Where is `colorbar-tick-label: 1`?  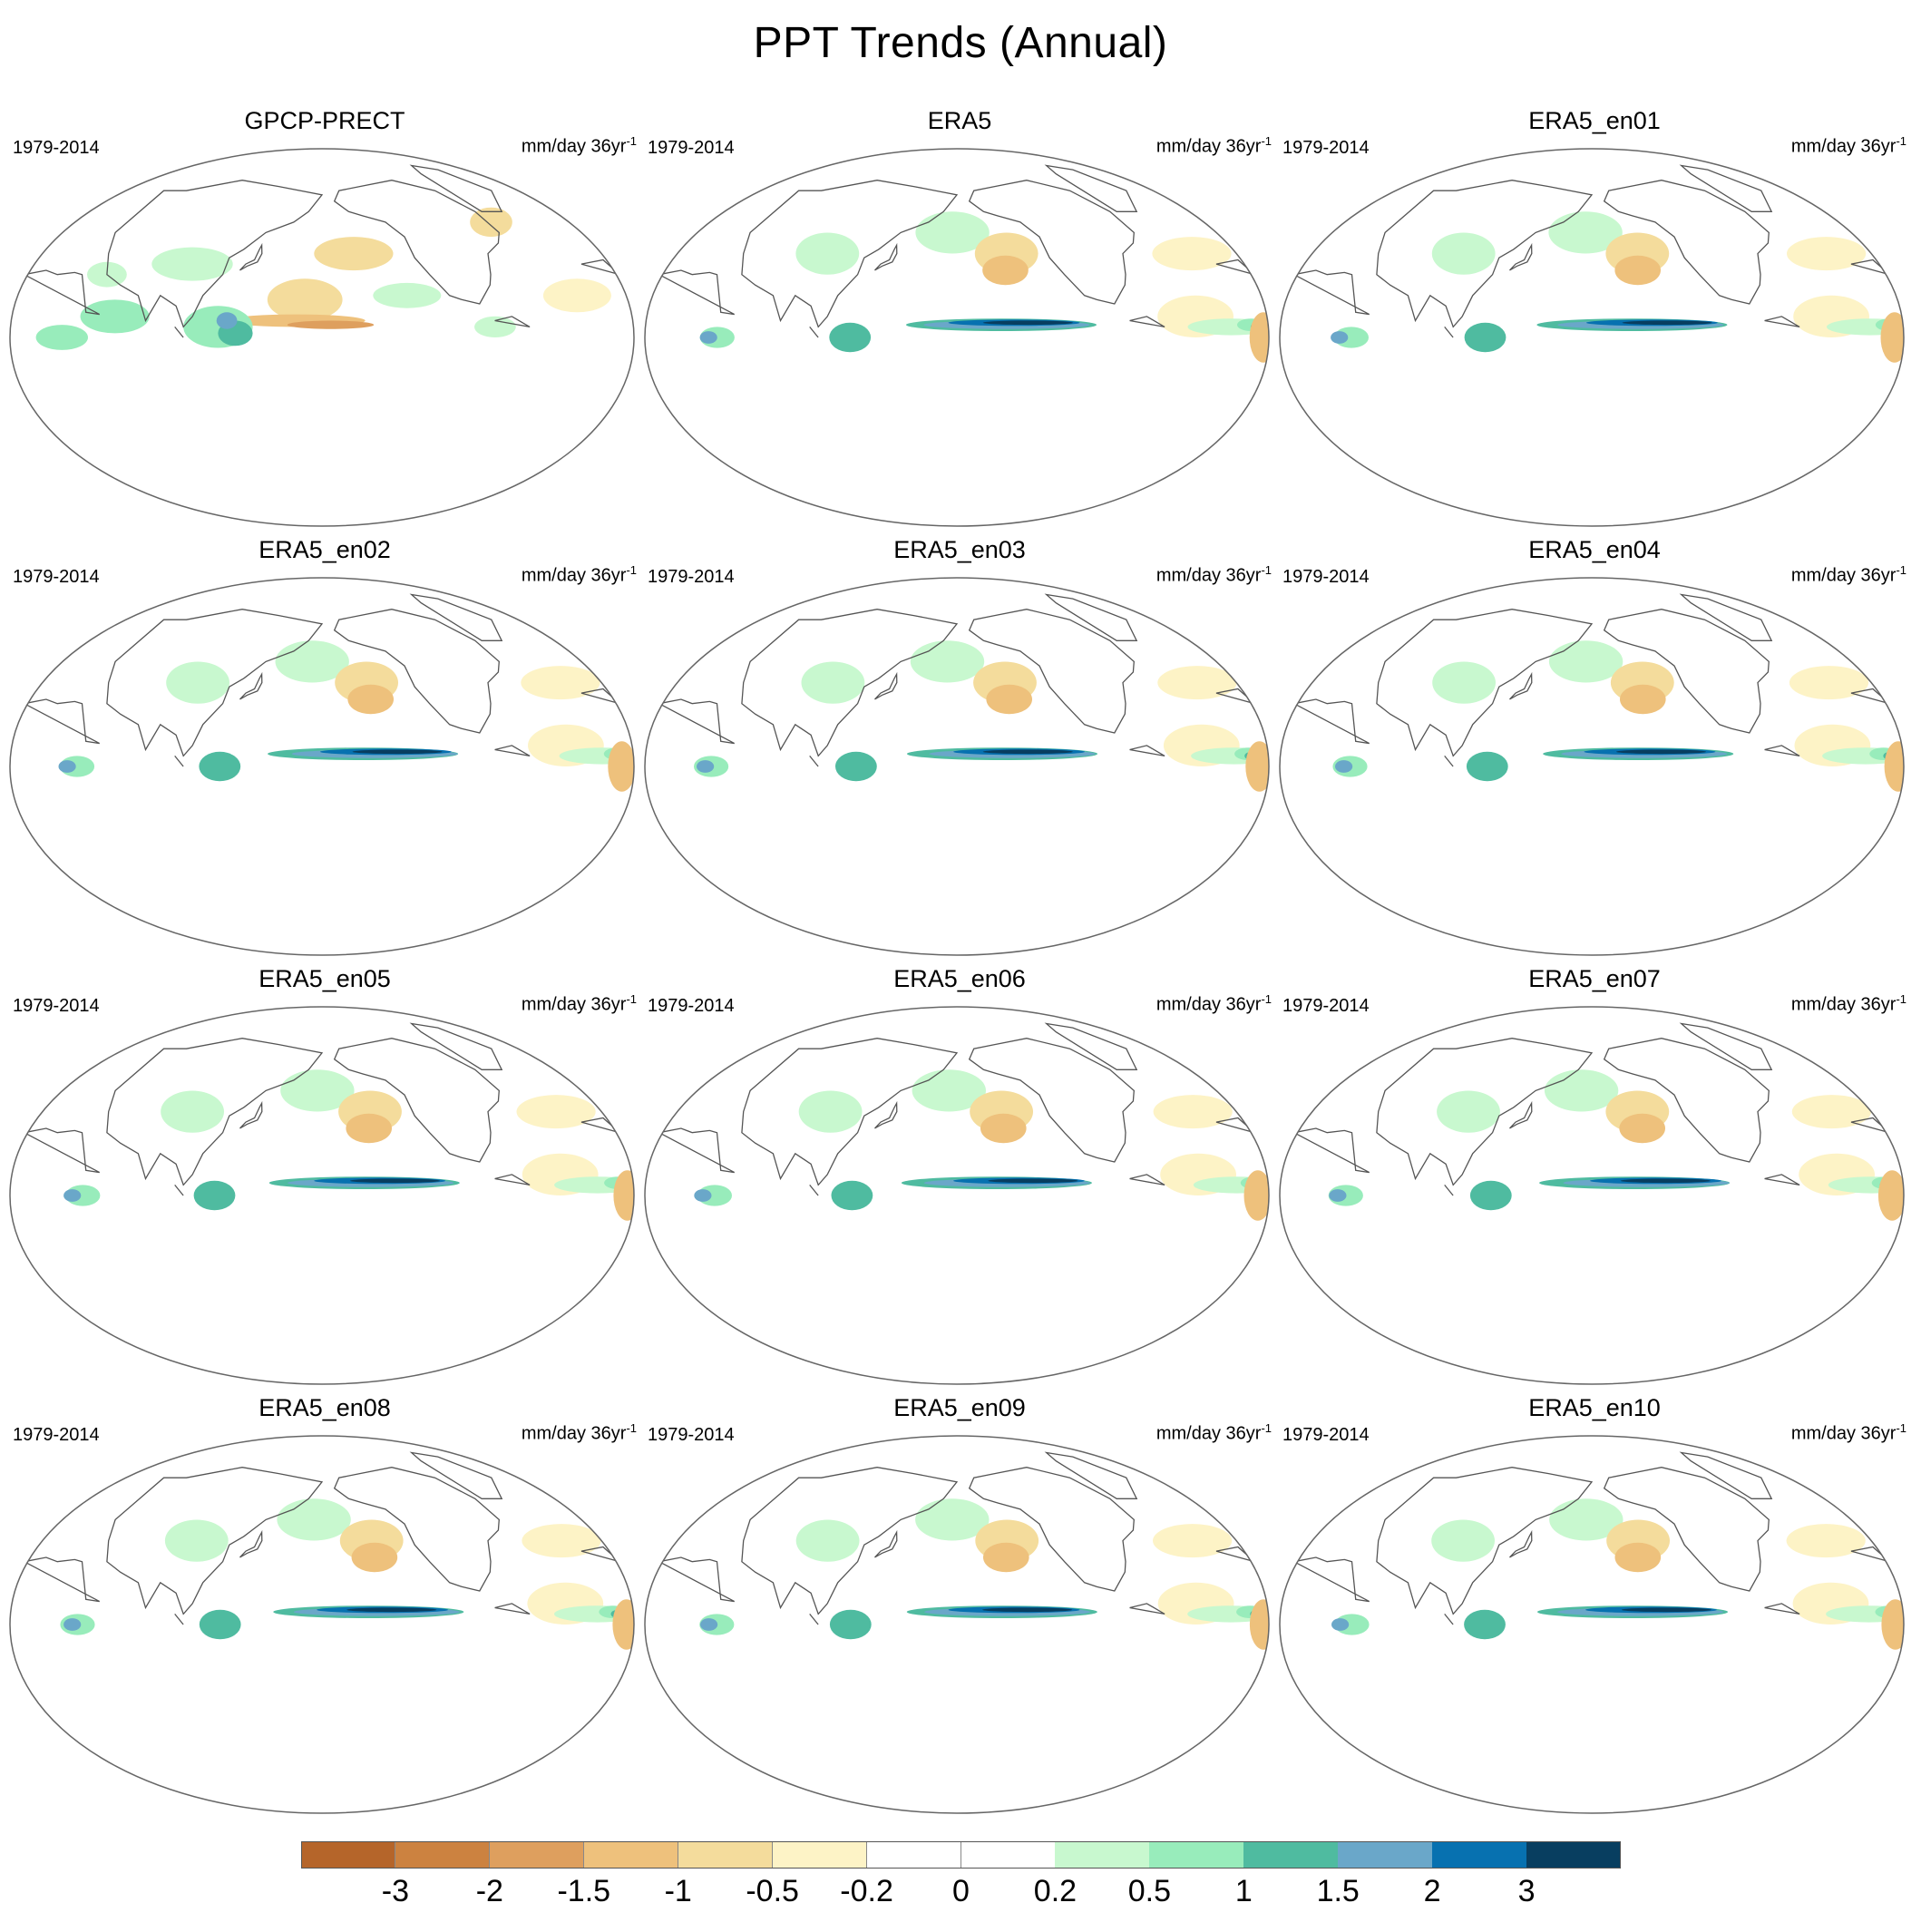
colorbar-tick-label: 1 is located at coordinates (1243, 1891).